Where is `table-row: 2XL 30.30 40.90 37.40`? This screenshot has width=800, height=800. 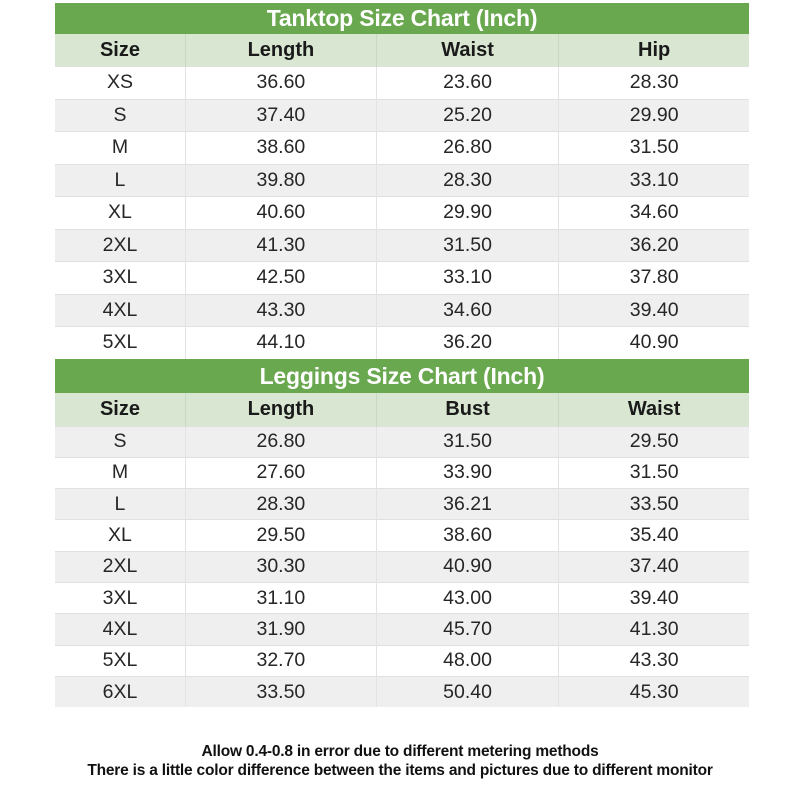 table-row: 2XL 30.30 40.90 37.40 is located at coordinates (402, 566).